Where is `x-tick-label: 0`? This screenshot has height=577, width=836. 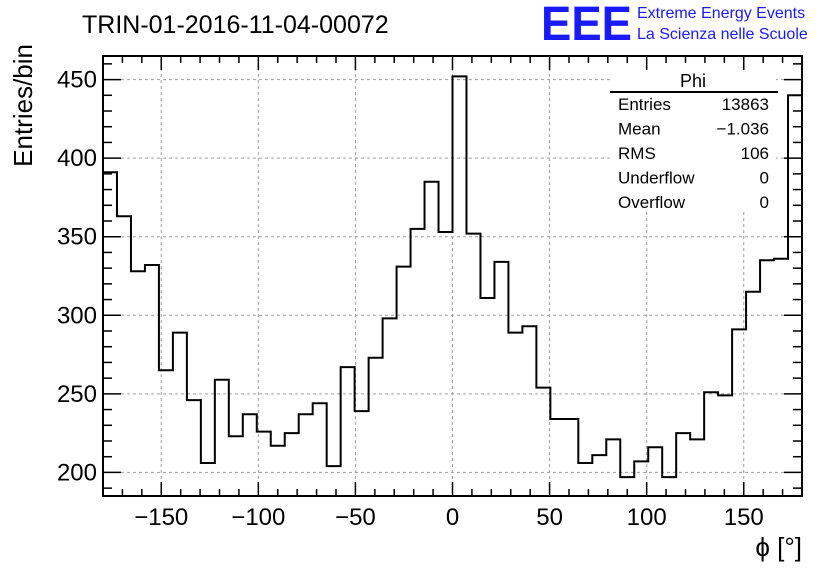
x-tick-label: 0 is located at coordinates (452, 517).